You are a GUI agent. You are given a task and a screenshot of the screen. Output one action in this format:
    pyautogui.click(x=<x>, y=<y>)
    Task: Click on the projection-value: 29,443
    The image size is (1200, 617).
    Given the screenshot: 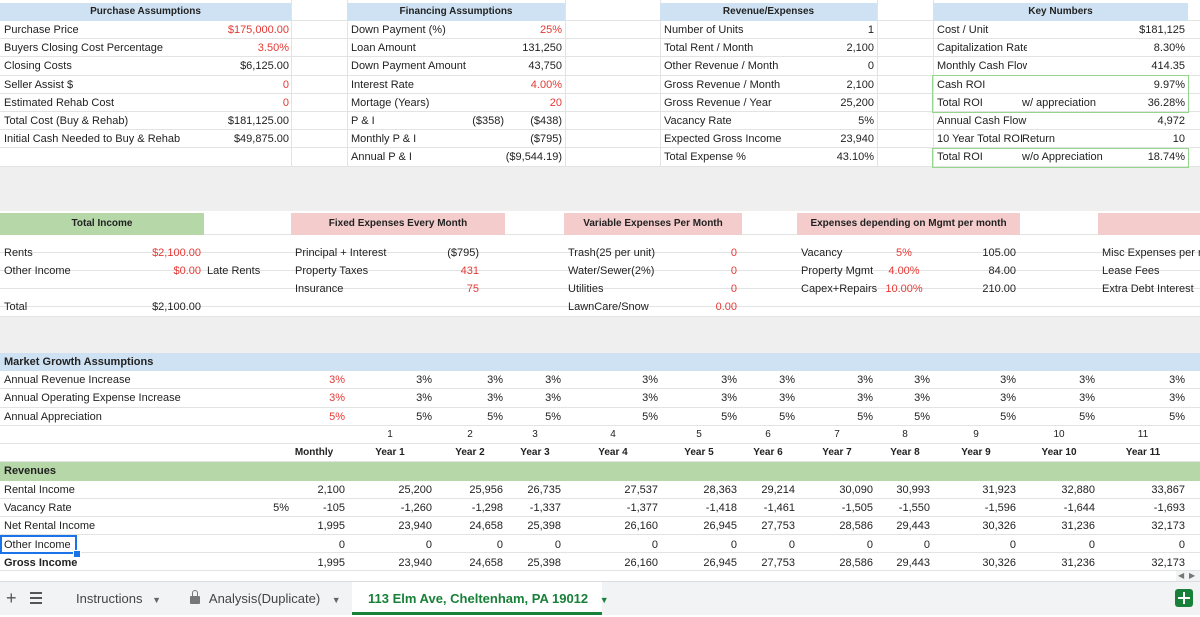 What is the action you would take?
    pyautogui.click(x=913, y=562)
    